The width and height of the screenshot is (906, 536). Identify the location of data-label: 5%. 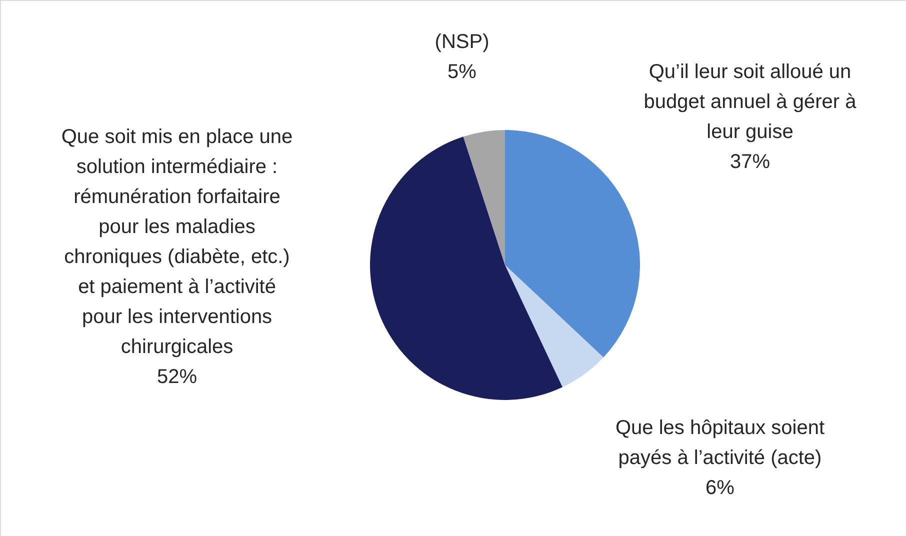
(462, 72).